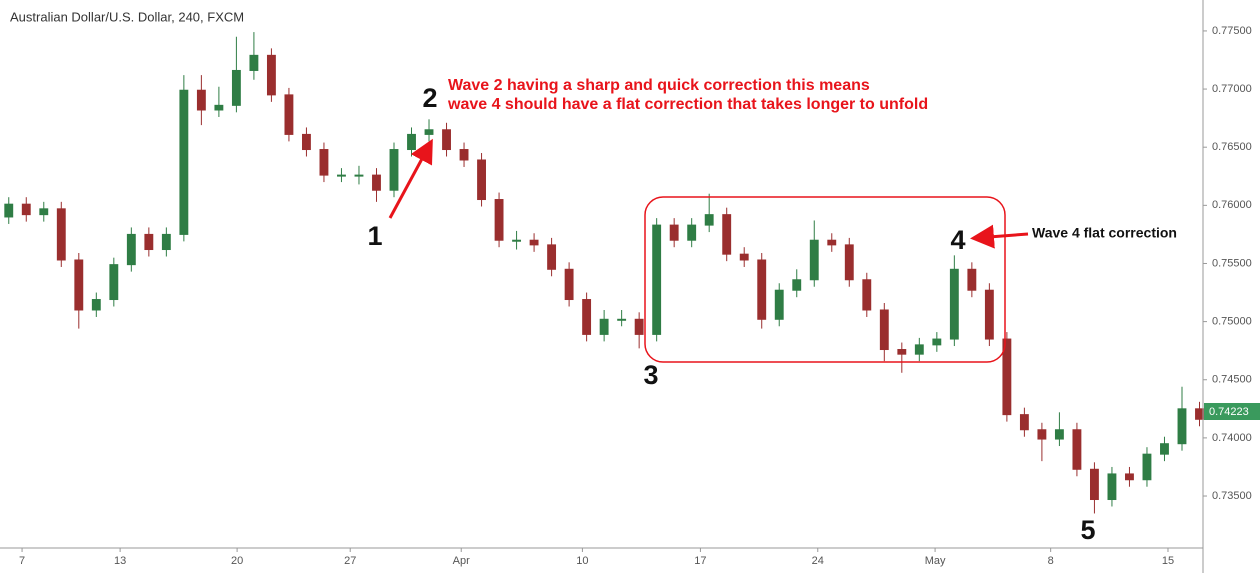 Image resolution: width=1260 pixels, height=573 pixels. What do you see at coordinates (120, 561) in the screenshot?
I see `x-tick-label: 13` at bounding box center [120, 561].